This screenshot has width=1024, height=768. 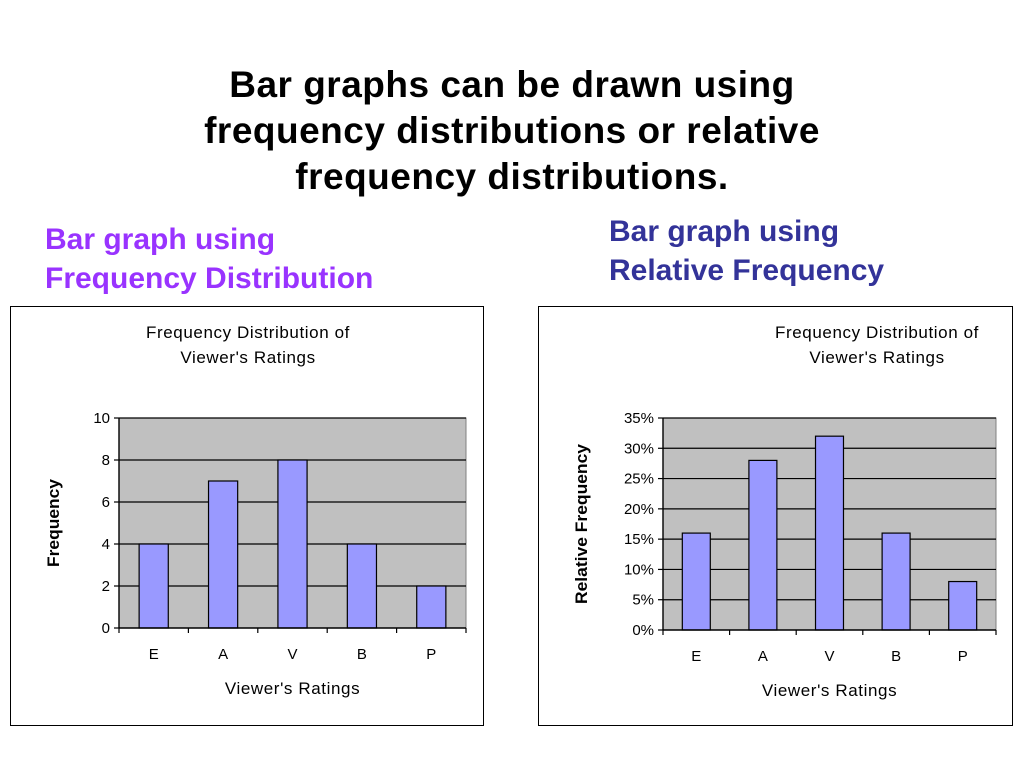 What do you see at coordinates (160, 239) in the screenshot?
I see `subtitle-frequency-line: Bar graph using` at bounding box center [160, 239].